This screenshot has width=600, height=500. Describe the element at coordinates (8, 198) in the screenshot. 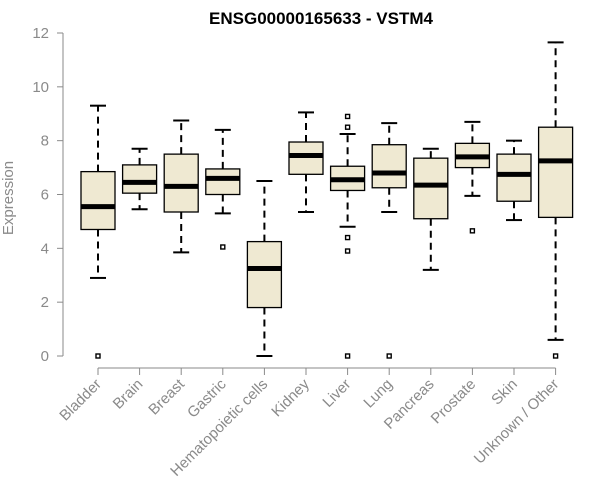

I see `y-axis-label: Expression` at that location.